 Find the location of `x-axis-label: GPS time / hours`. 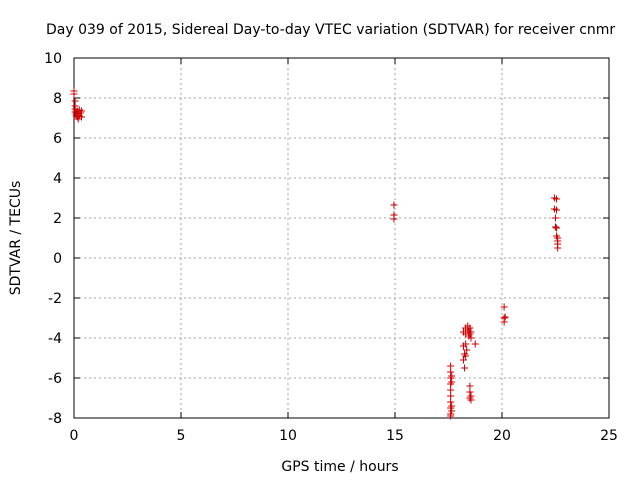

x-axis-label: GPS time / hours is located at coordinates (339, 467).